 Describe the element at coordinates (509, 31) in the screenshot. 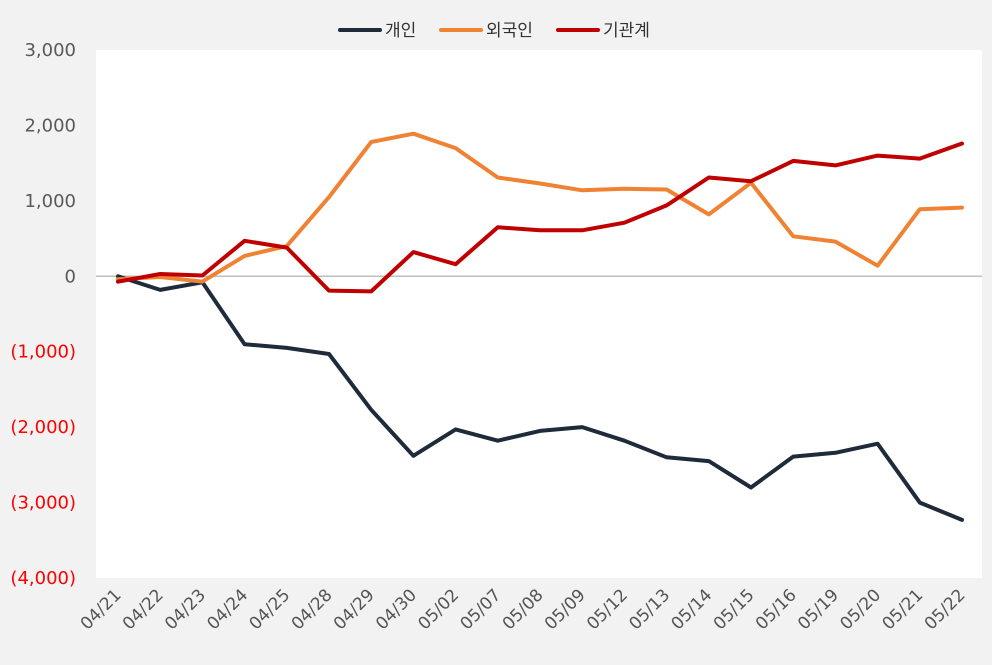

I see `legend-label: 외국인` at that location.